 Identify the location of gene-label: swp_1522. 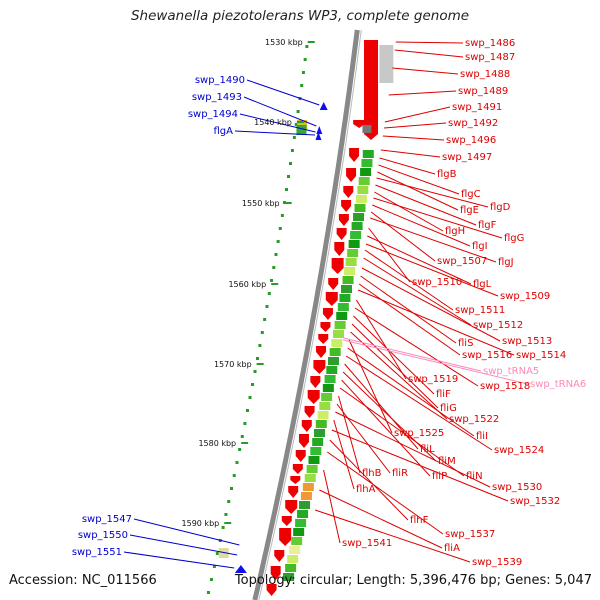
(474, 419).